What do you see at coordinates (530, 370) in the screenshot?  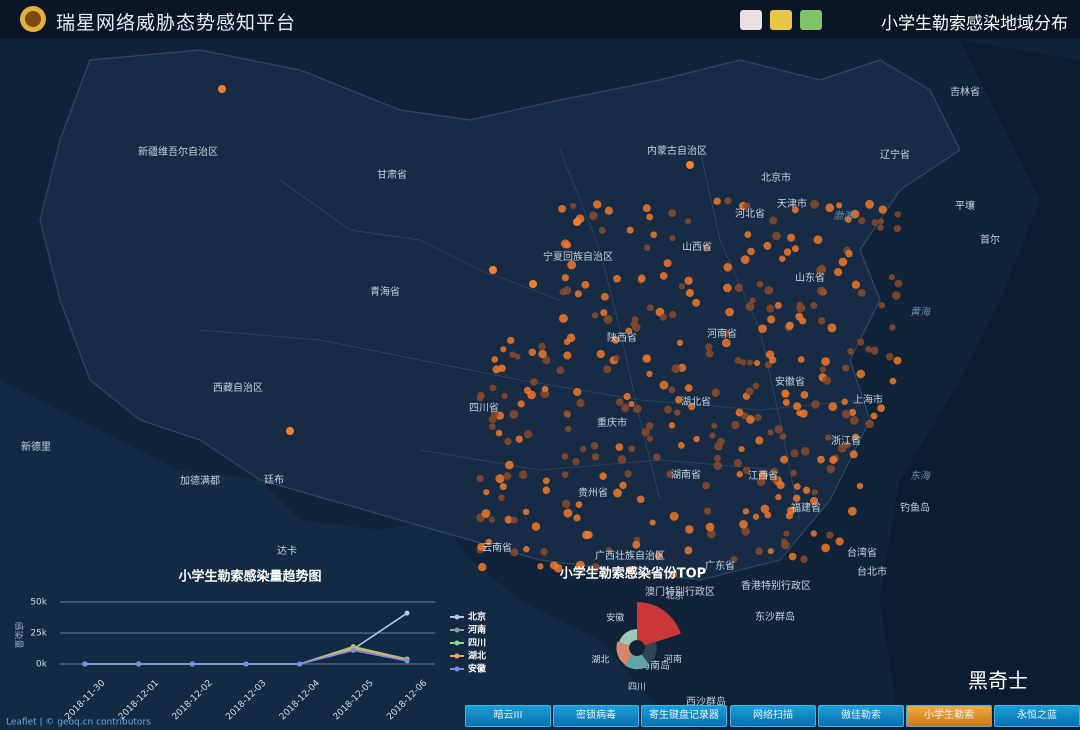 I see `border` at bounding box center [530, 370].